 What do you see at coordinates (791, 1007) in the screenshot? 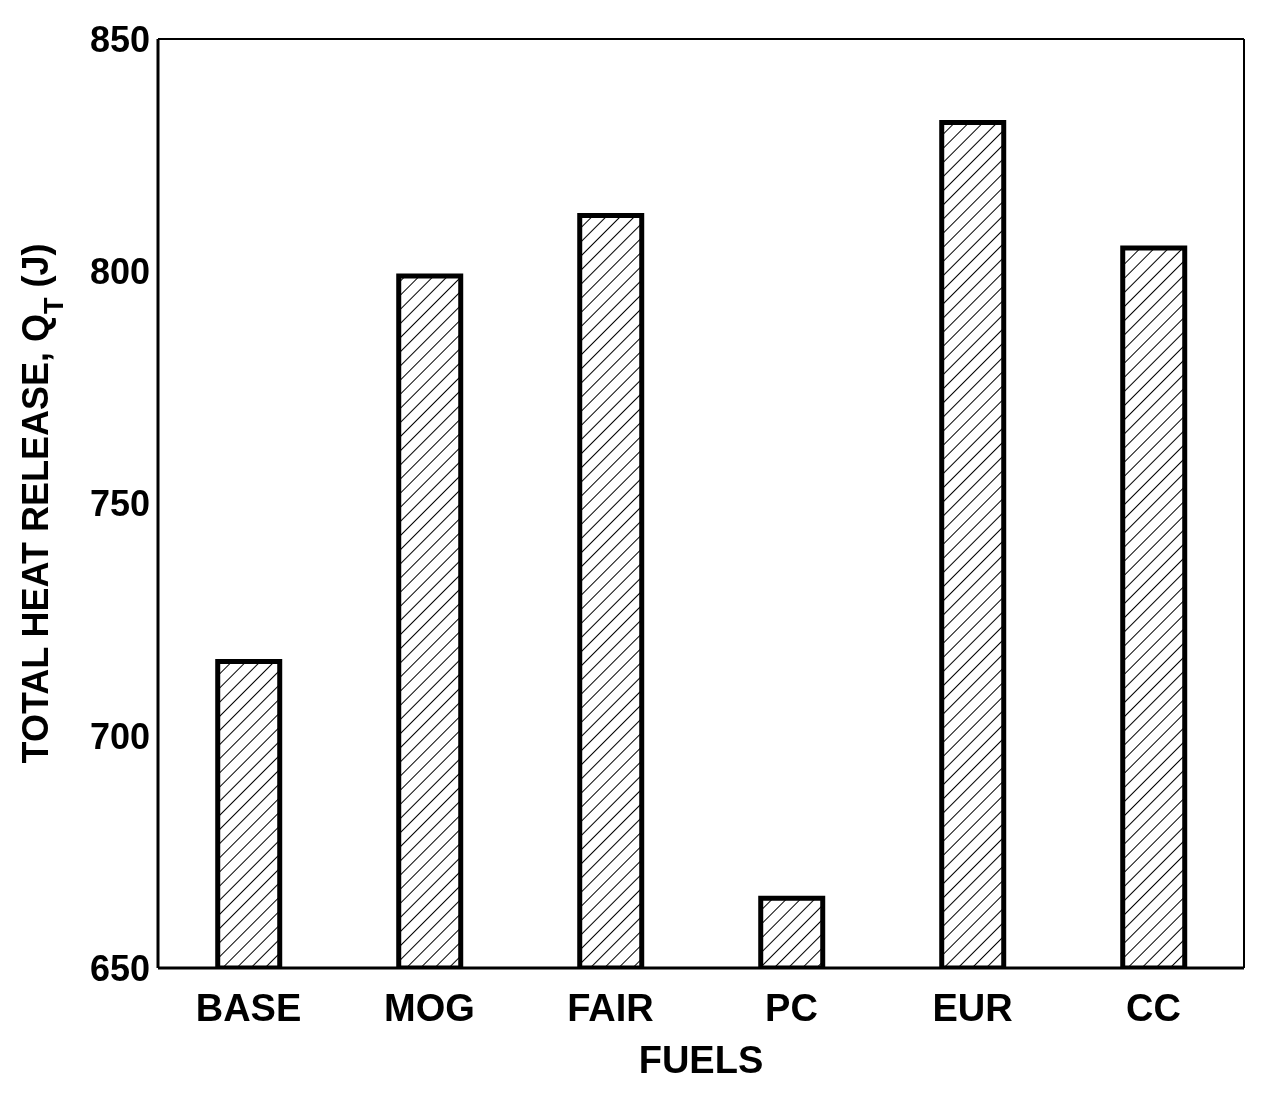
I see `x-tick-label: PC` at bounding box center [791, 1007].